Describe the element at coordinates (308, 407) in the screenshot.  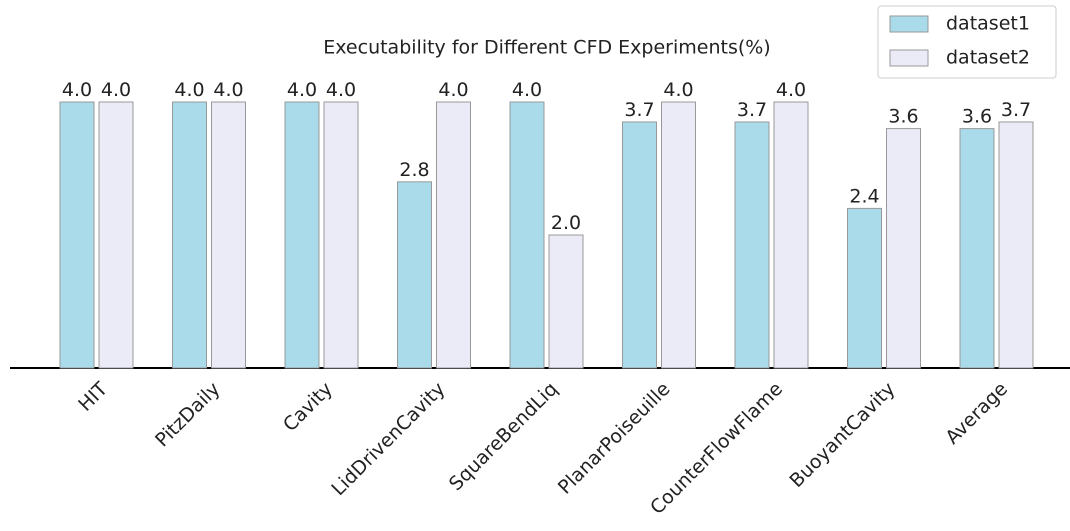
I see `x-tick-label: Cavity` at that location.